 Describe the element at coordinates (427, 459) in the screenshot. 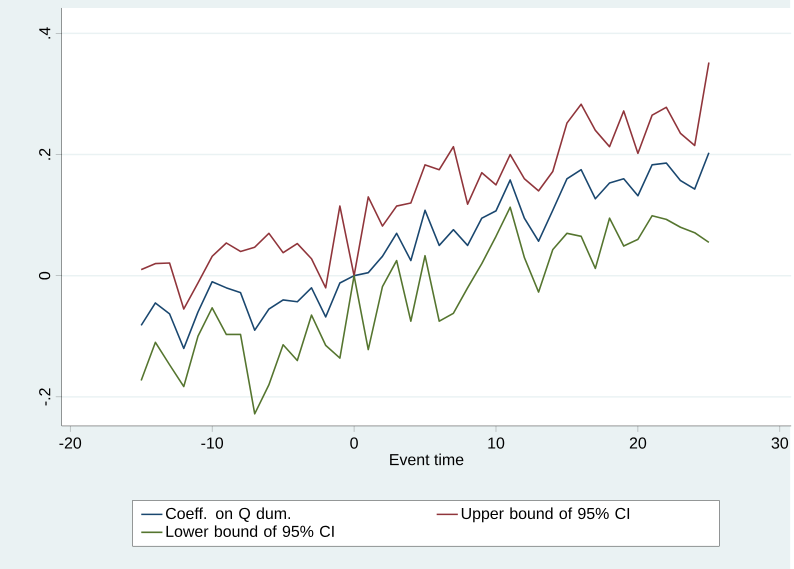

I see `x-axis-title: Event time` at that location.